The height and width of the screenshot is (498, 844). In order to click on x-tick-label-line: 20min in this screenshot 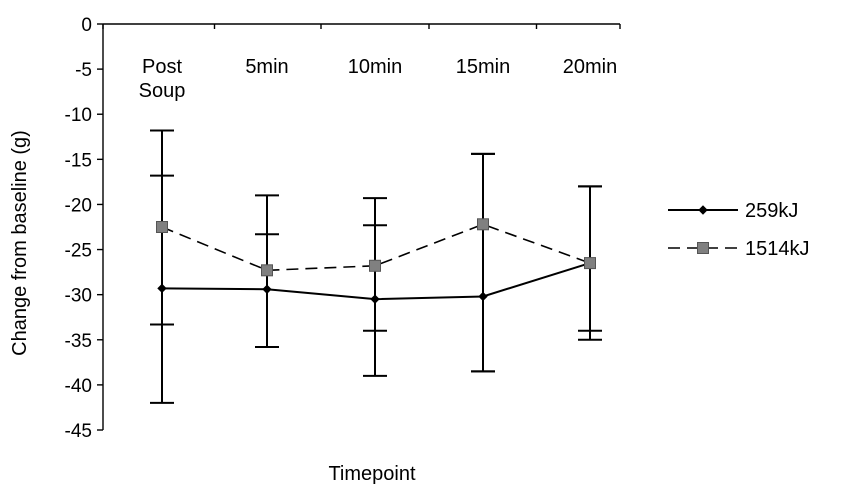, I will do `click(590, 67)`.